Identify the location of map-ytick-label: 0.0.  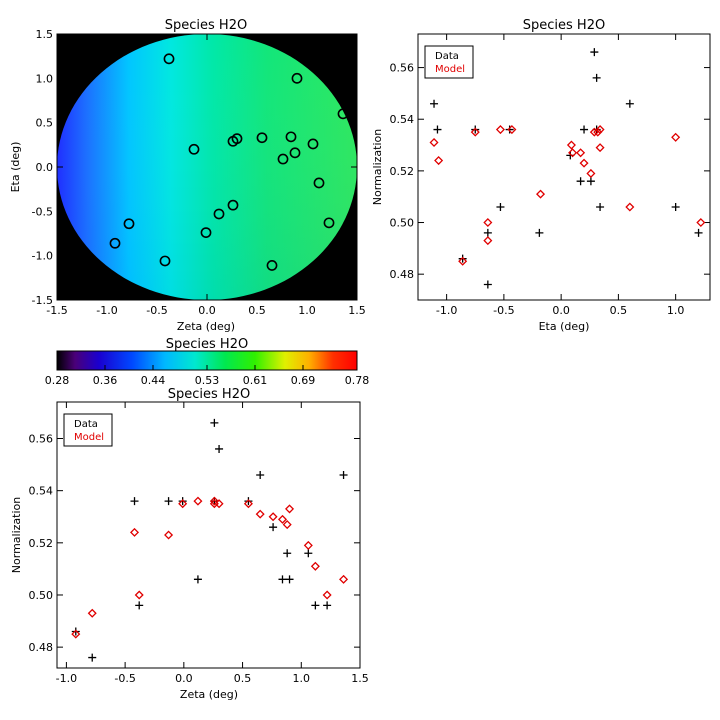
(45, 167).